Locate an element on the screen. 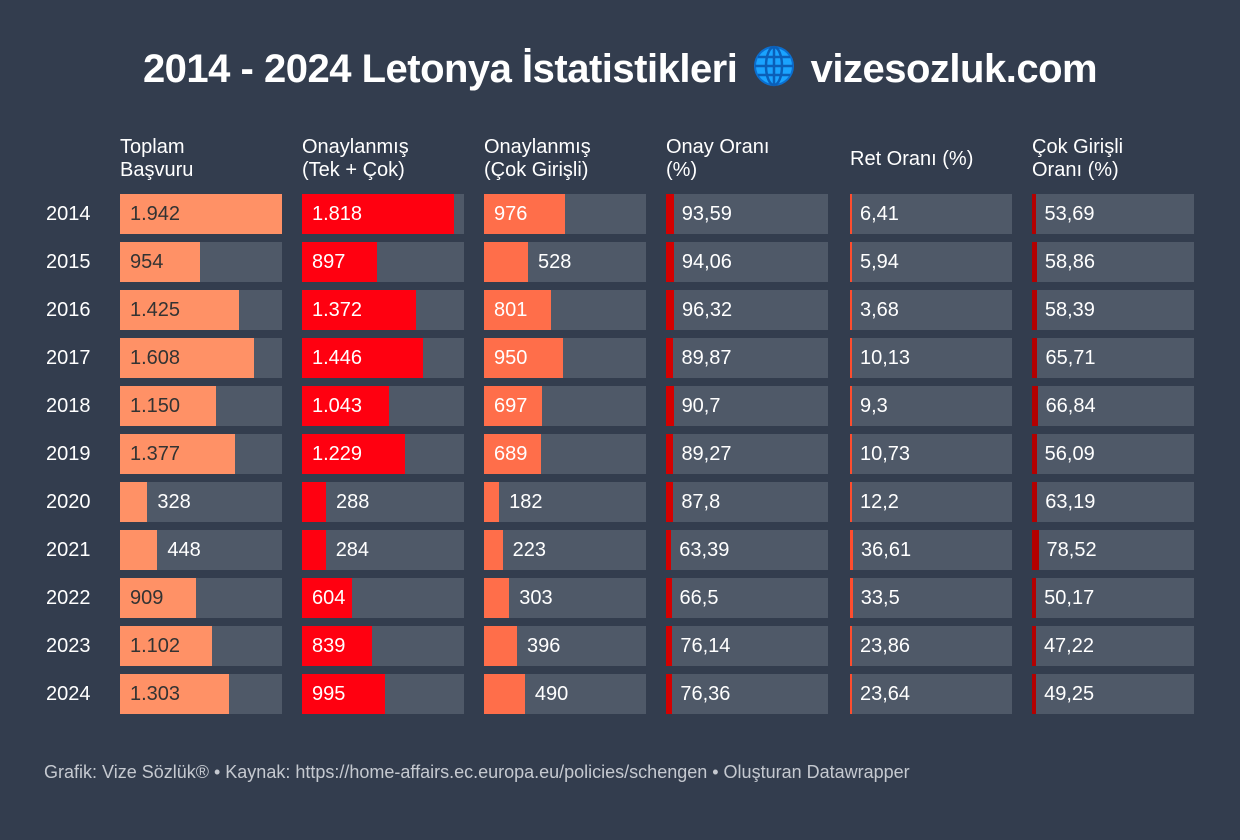 This screenshot has width=1240, height=840. column-header-line: (%) is located at coordinates (682, 170).